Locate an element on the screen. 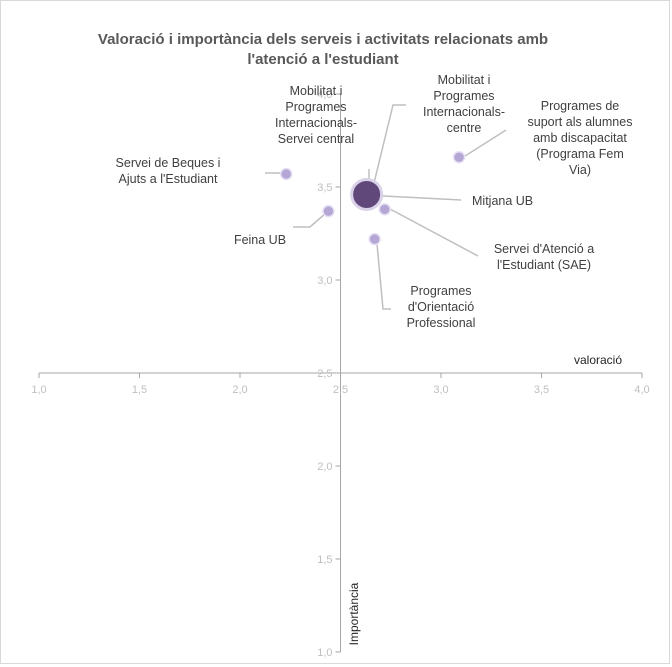 This screenshot has width=672, height=667. data-label: suport als alumnes is located at coordinates (580, 122).